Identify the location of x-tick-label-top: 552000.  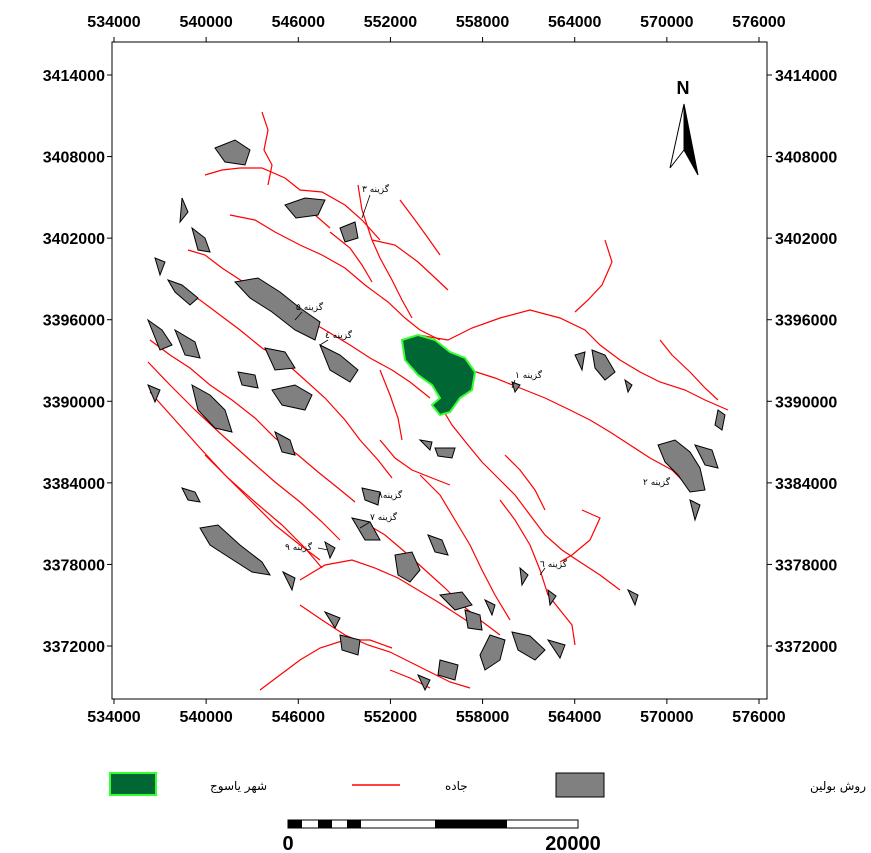
(390, 22).